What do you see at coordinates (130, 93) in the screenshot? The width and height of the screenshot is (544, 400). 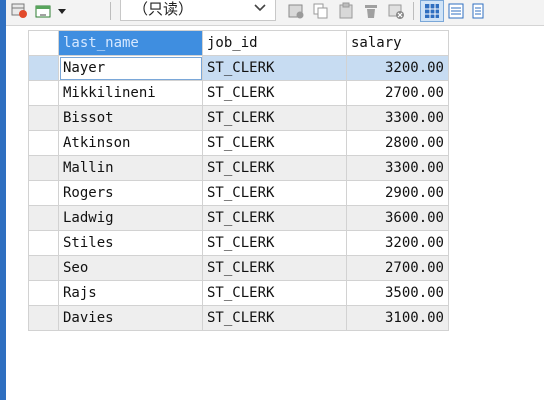 I see `cell-last-name: Mikkilineni` at bounding box center [130, 93].